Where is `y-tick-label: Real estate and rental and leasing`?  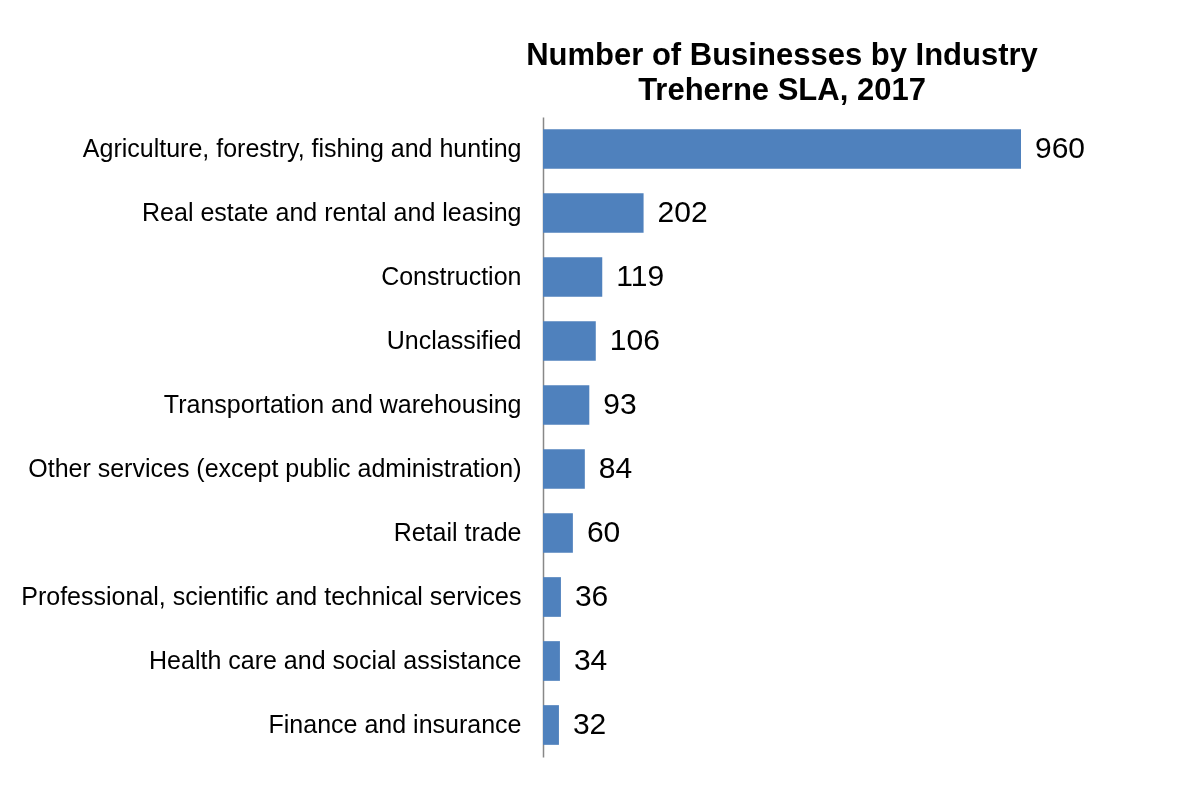
y-tick-label: Real estate and rental and leasing is located at coordinates (332, 212).